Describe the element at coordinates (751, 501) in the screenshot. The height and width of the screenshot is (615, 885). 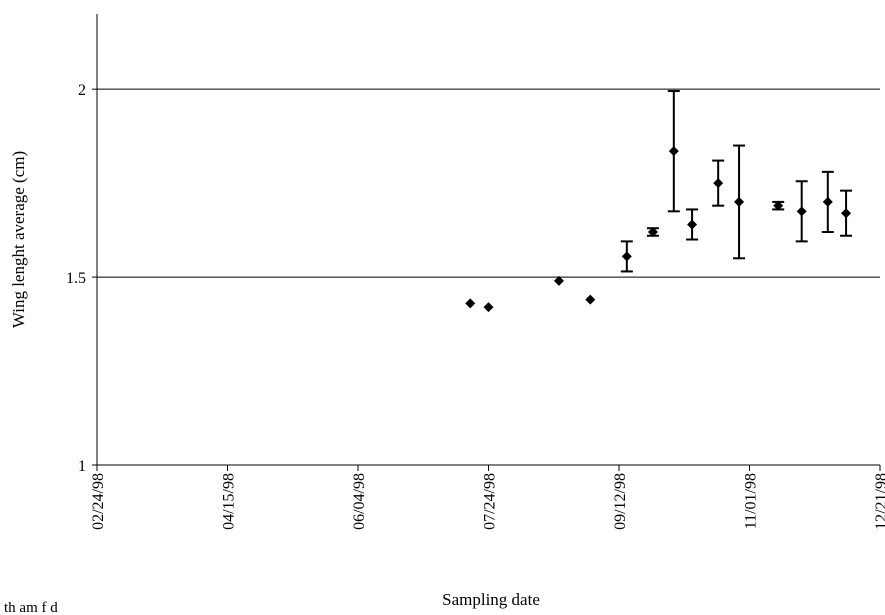
I see `x-tick-label: 11/01/98` at that location.